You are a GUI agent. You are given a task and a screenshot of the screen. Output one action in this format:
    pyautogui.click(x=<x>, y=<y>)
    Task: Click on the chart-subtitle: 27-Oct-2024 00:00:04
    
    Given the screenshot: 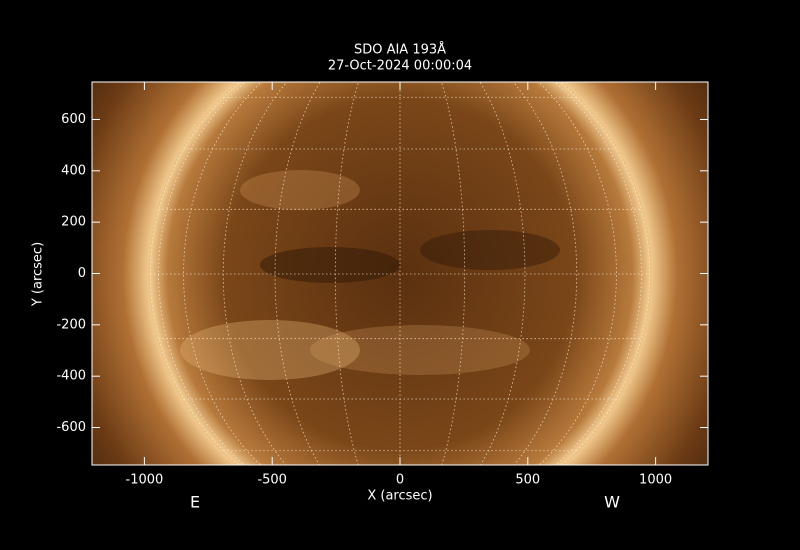 What is the action you would take?
    pyautogui.click(x=400, y=66)
    